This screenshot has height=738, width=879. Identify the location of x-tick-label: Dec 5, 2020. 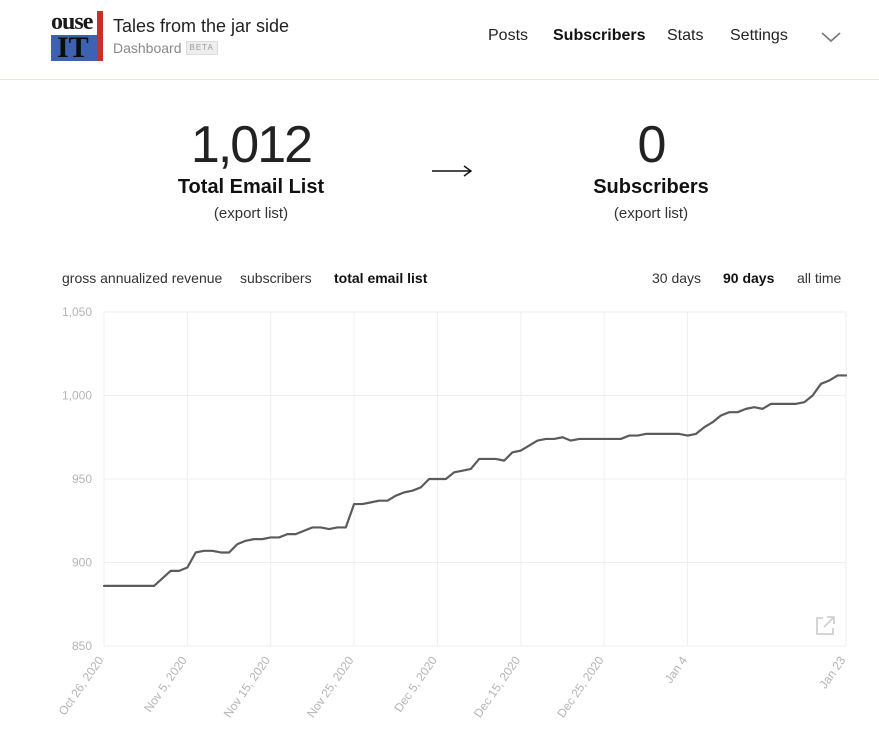
(415, 683).